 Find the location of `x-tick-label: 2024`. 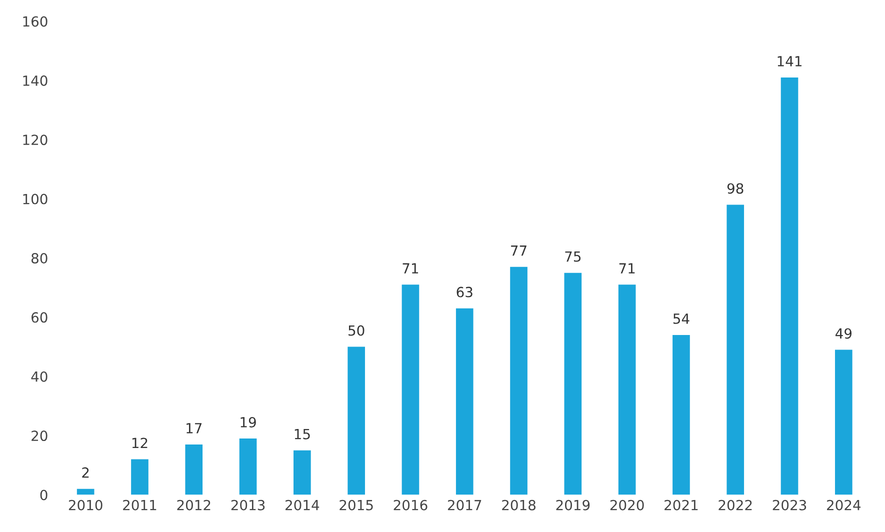

x-tick-label: 2024 is located at coordinates (844, 505).